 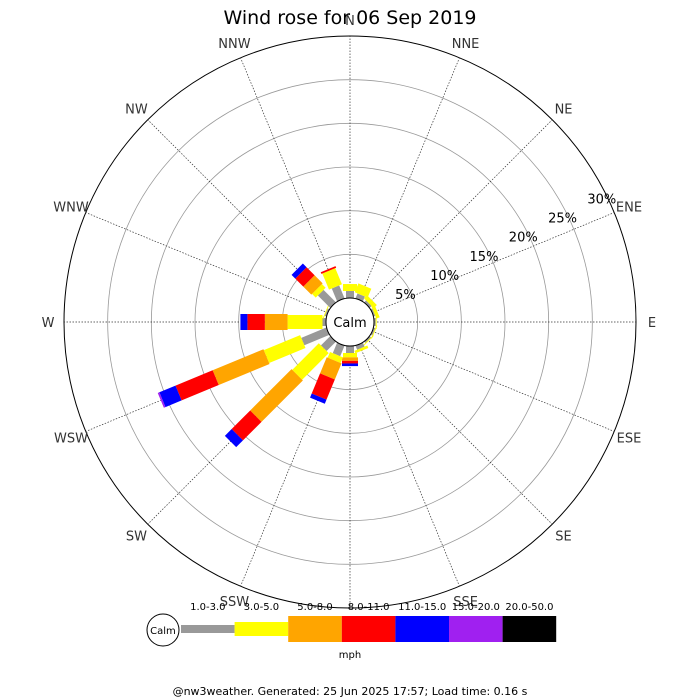 I want to click on legend-bin-label: 15.0-20.0, so click(x=476, y=607).